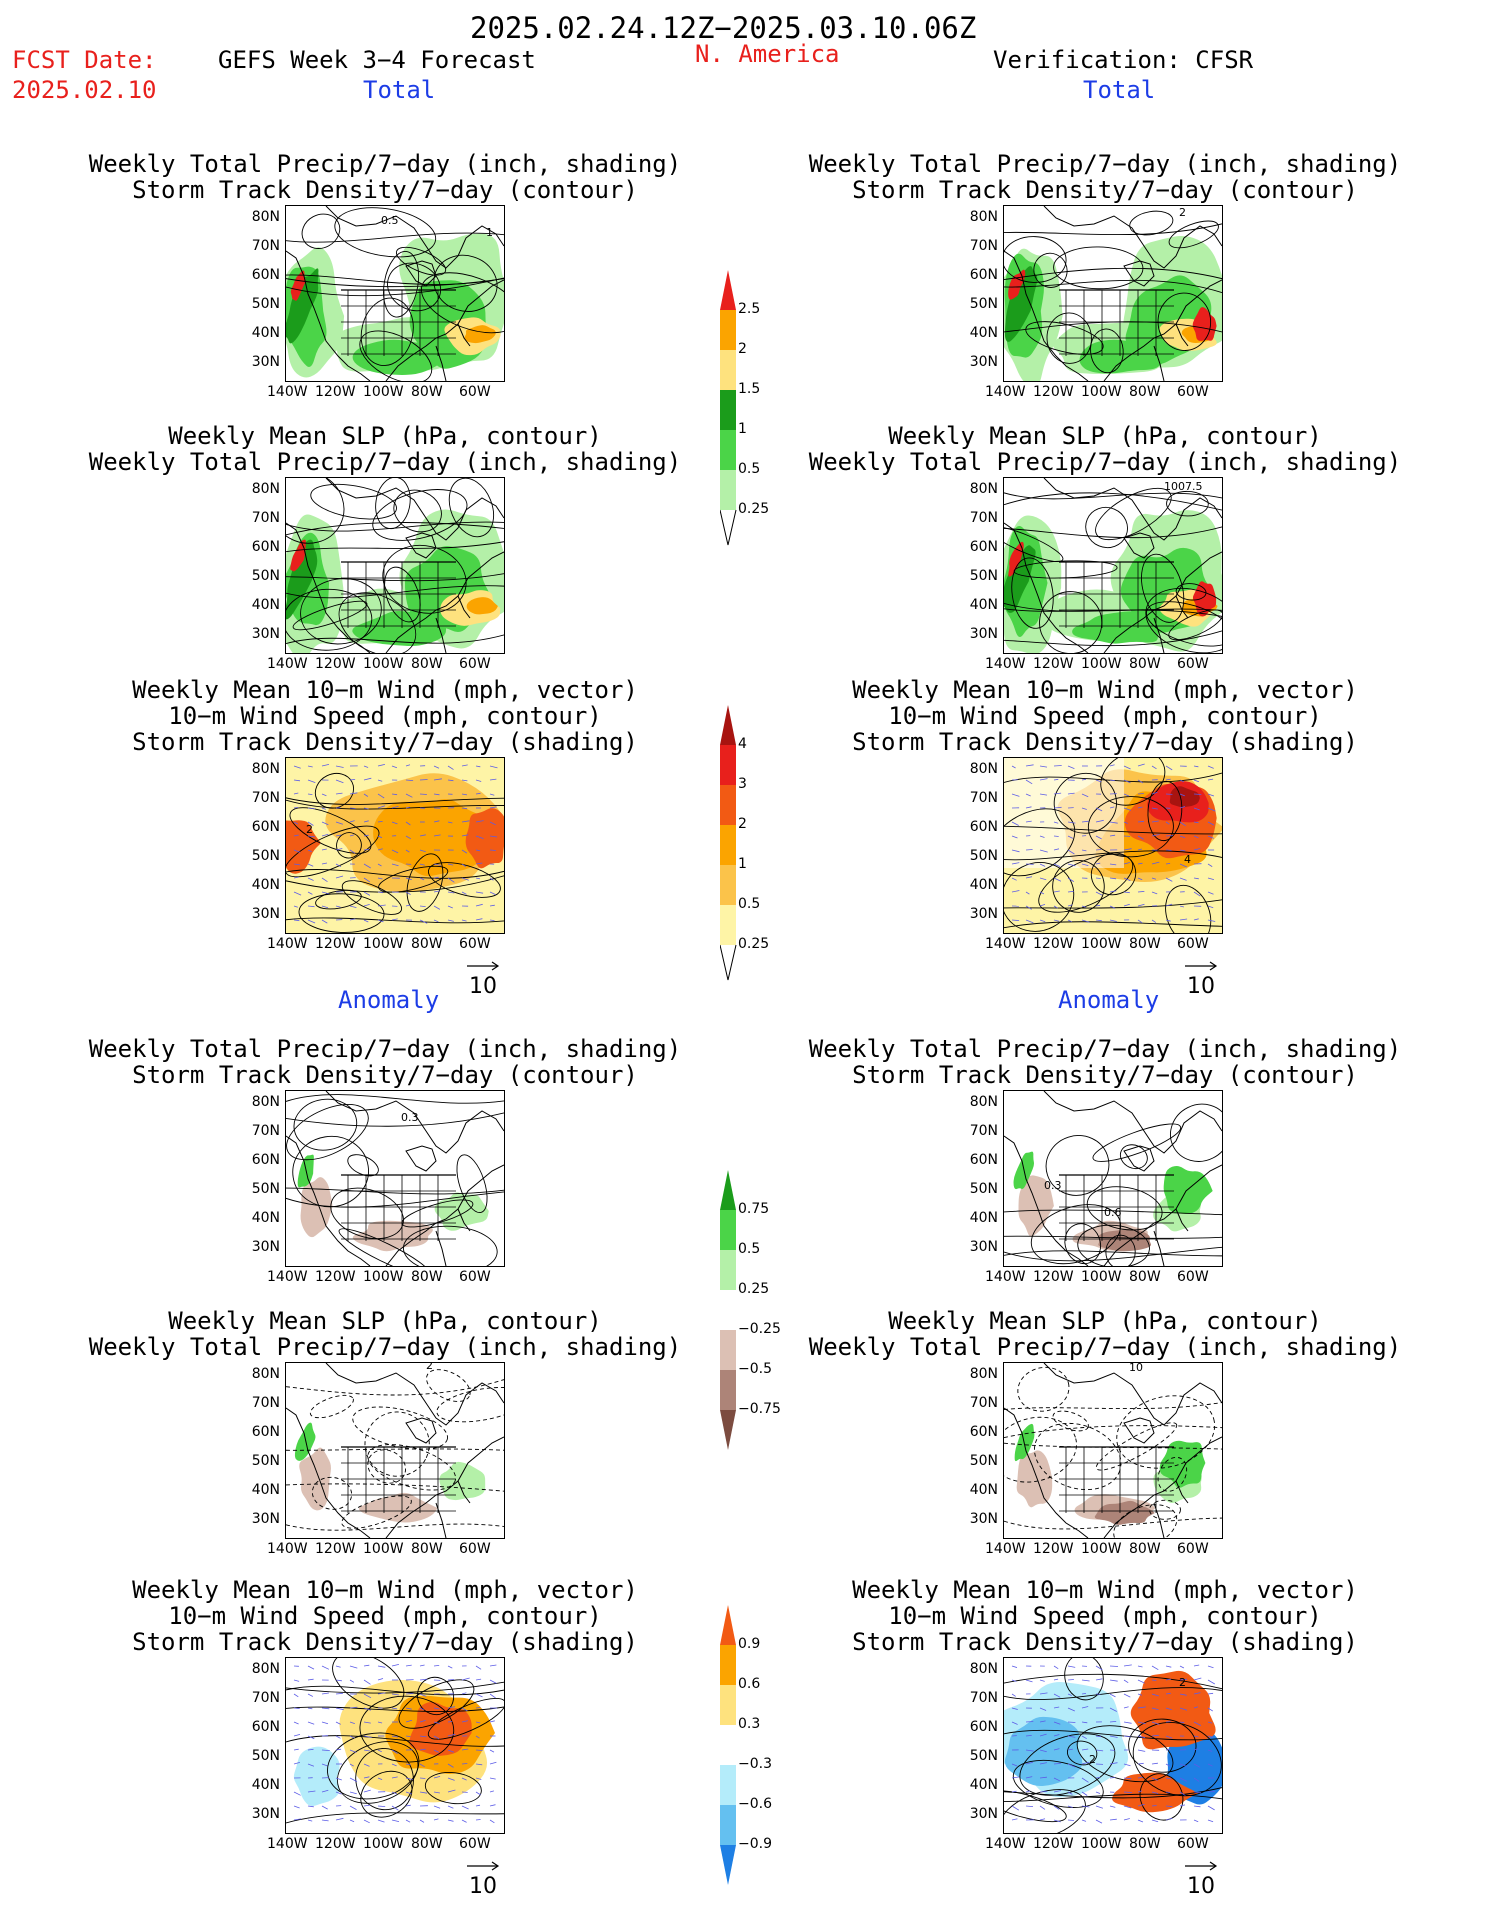  What do you see at coordinates (390, 220) in the screenshot?
I see `contour-label: 0.5` at bounding box center [390, 220].